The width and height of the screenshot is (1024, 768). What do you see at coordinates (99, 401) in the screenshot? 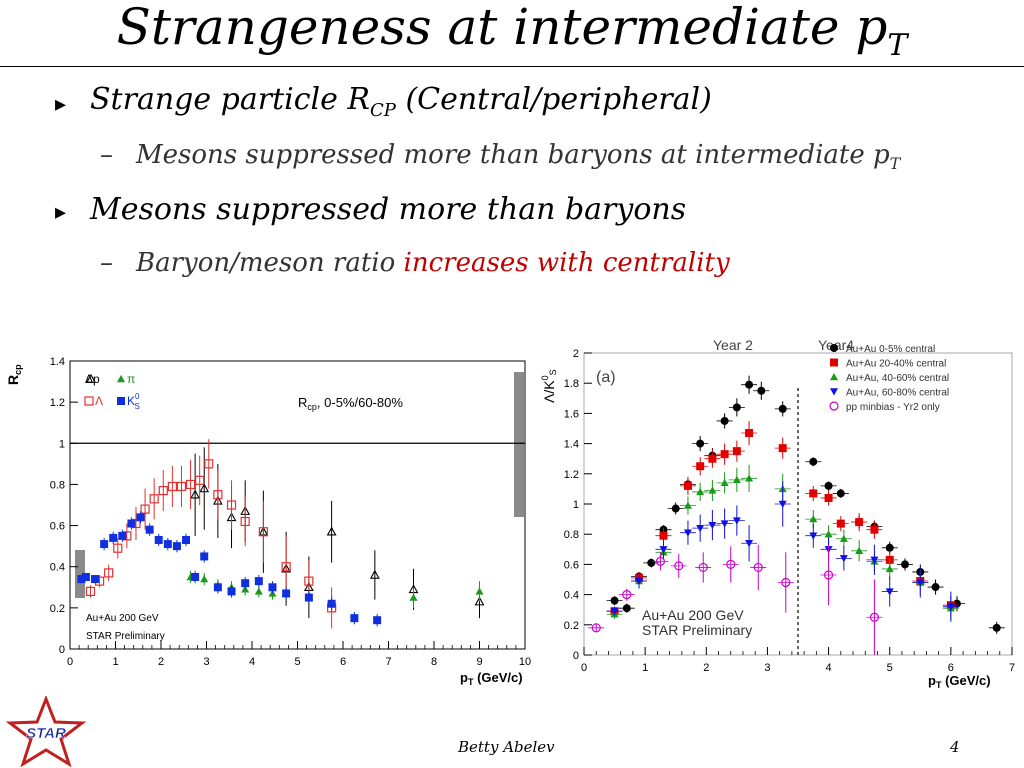
I see `rcp-legend-label: Λ` at bounding box center [99, 401].